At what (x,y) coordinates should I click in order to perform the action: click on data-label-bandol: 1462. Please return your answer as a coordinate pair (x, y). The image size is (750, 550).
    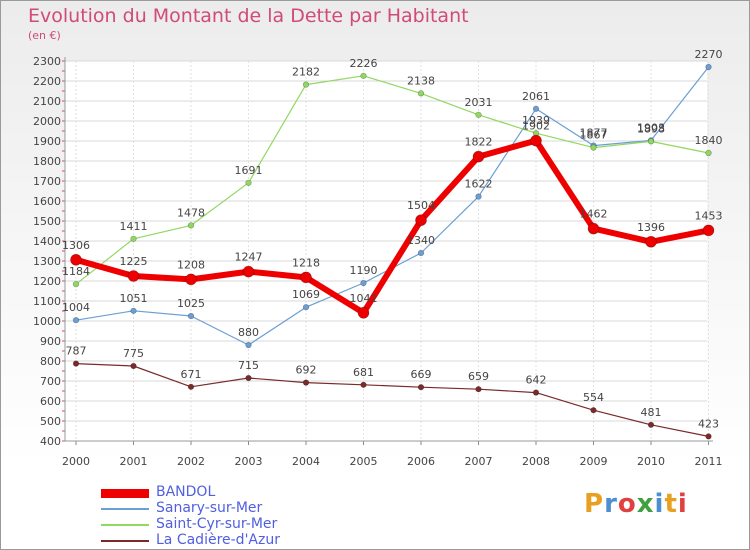
    Looking at the image, I should click on (594, 214).